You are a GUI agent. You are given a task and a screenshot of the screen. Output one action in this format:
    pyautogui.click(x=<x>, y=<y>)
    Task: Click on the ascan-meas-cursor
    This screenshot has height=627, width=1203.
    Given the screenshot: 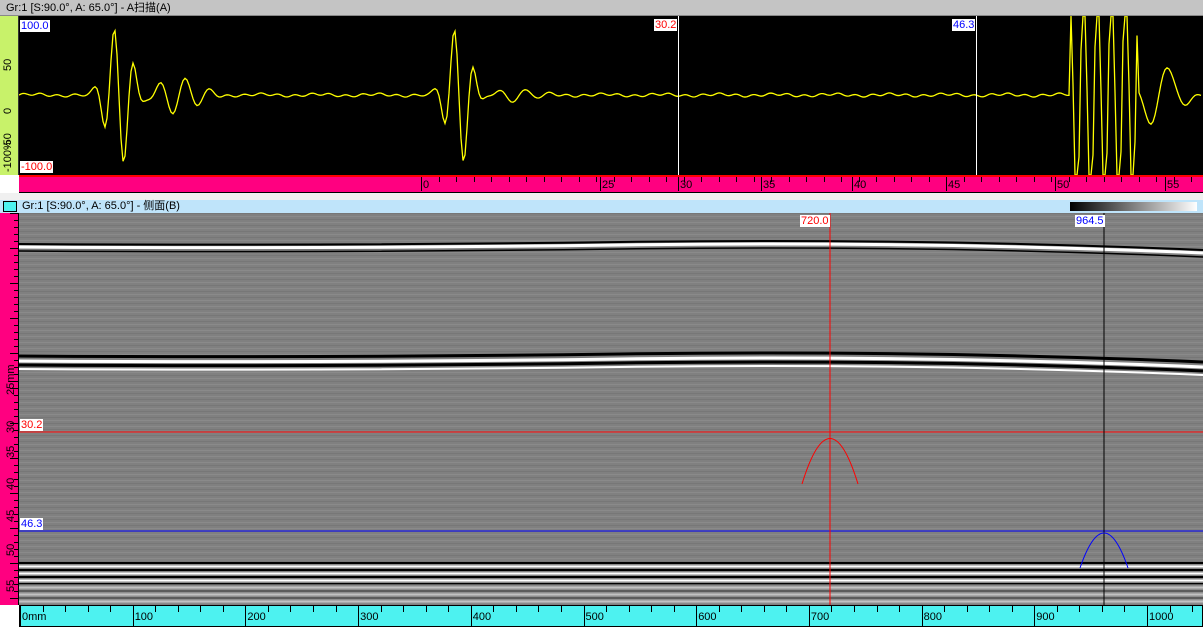 What is the action you would take?
    pyautogui.click(x=976, y=95)
    